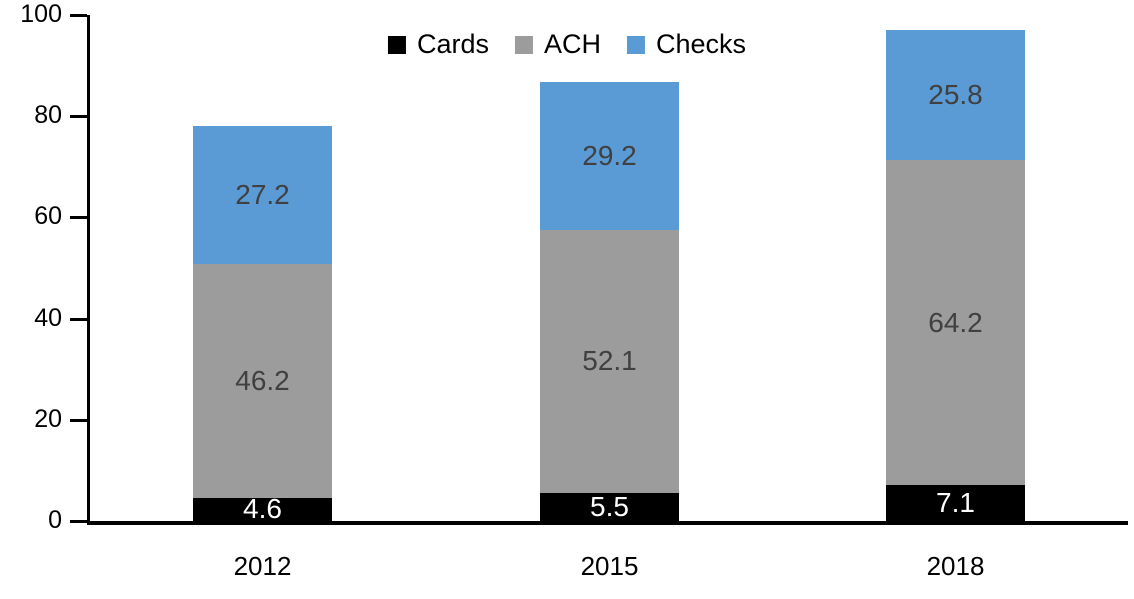 This screenshot has width=1134, height=599. I want to click on x-category-label: 2018, so click(955, 566).